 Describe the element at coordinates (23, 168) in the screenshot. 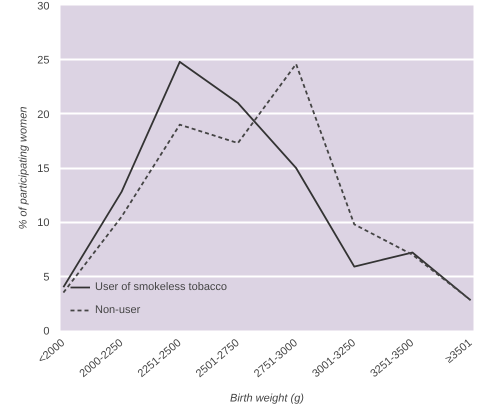

I see `y-axis-title: % of participating women` at that location.